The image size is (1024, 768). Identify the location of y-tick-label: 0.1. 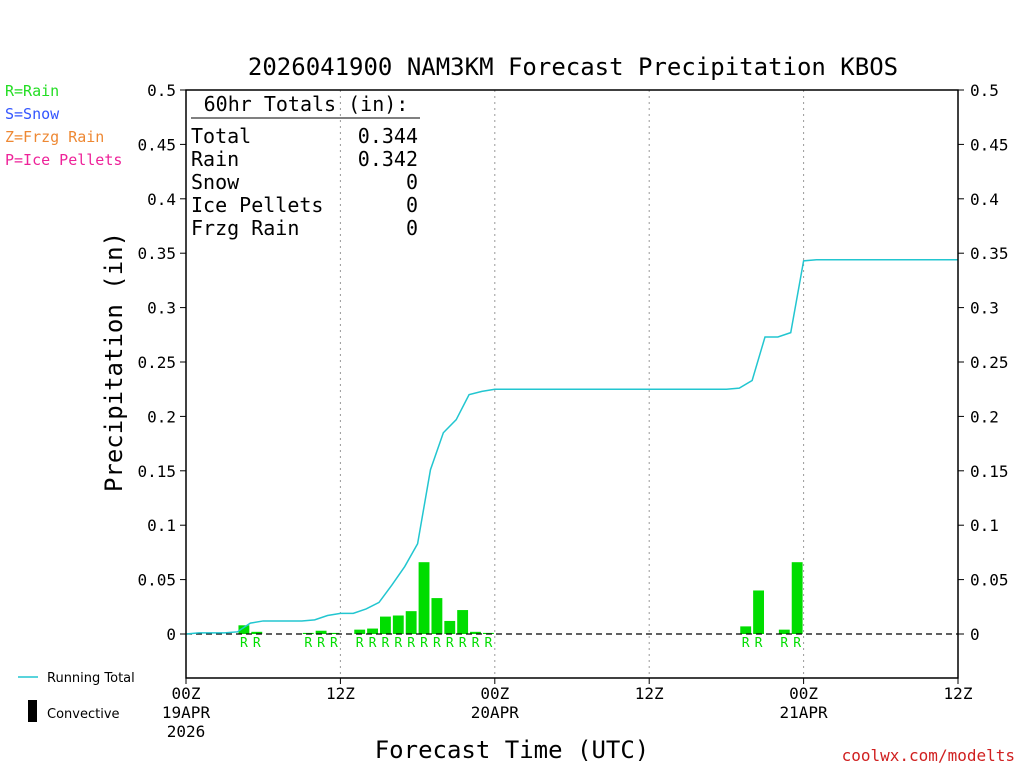
(161, 525).